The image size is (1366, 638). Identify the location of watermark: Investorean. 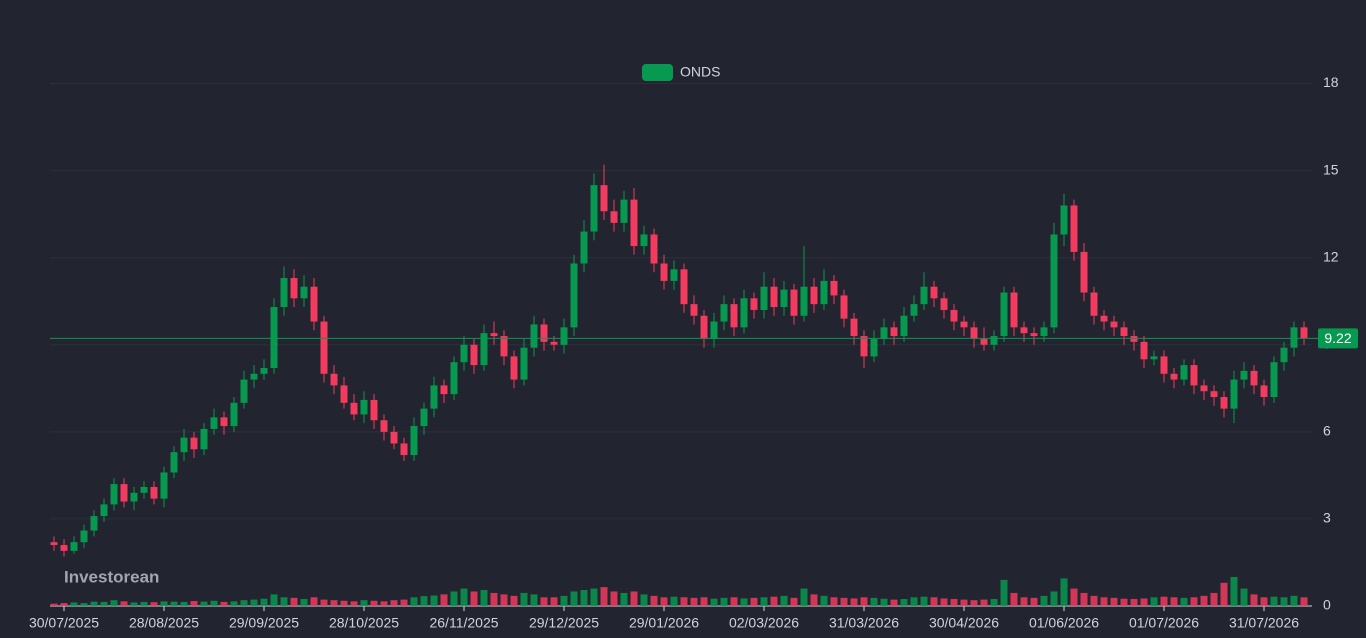
(111, 576).